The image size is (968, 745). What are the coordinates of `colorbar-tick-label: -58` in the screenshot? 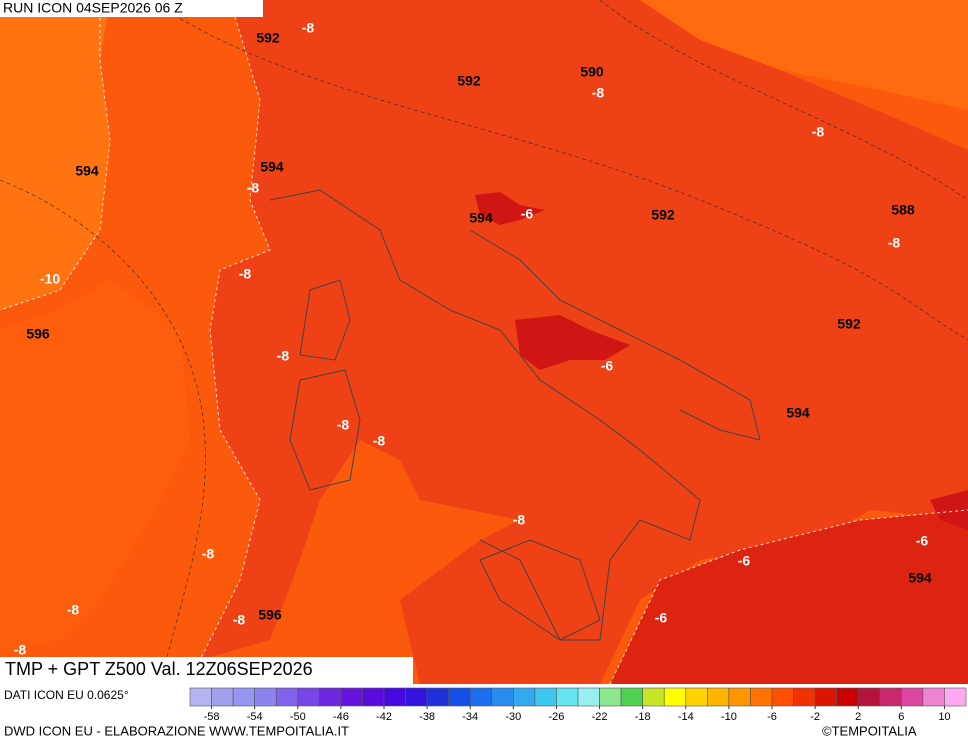 It's located at (212, 717).